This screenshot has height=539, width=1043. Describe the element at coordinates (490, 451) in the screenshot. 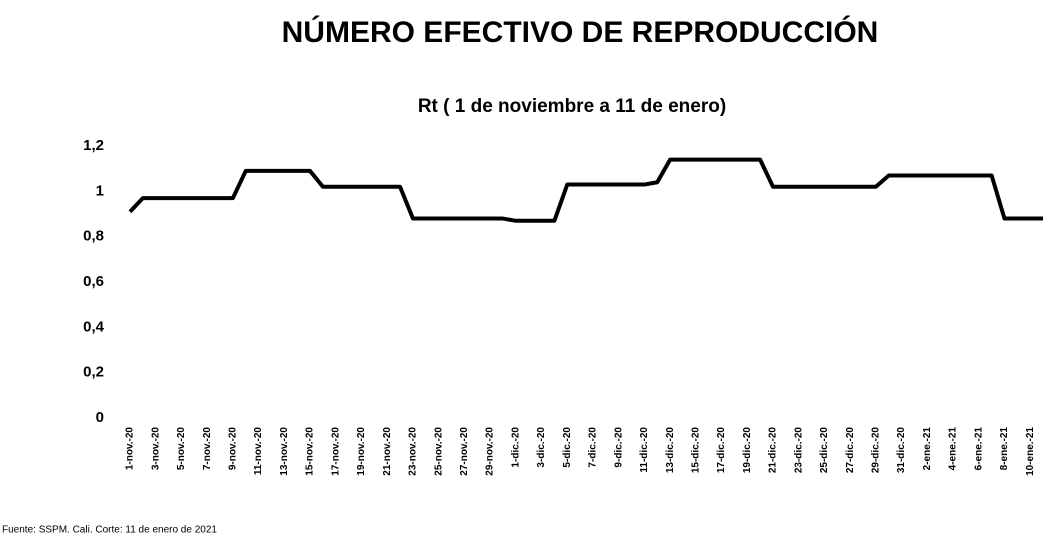

I see `x-tick-label: 29-nov.-20` at that location.